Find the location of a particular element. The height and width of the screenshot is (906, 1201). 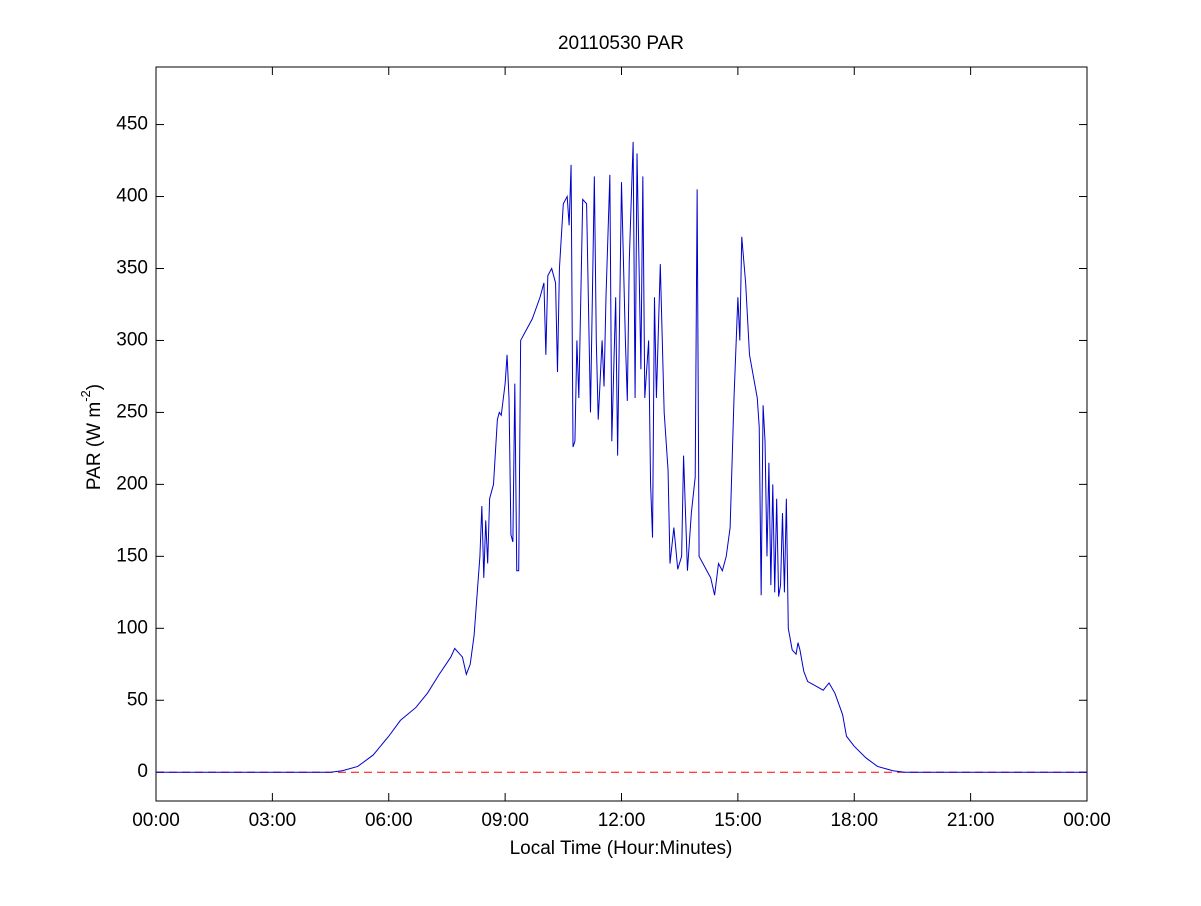

y-tick-label: 350 is located at coordinates (132, 268).